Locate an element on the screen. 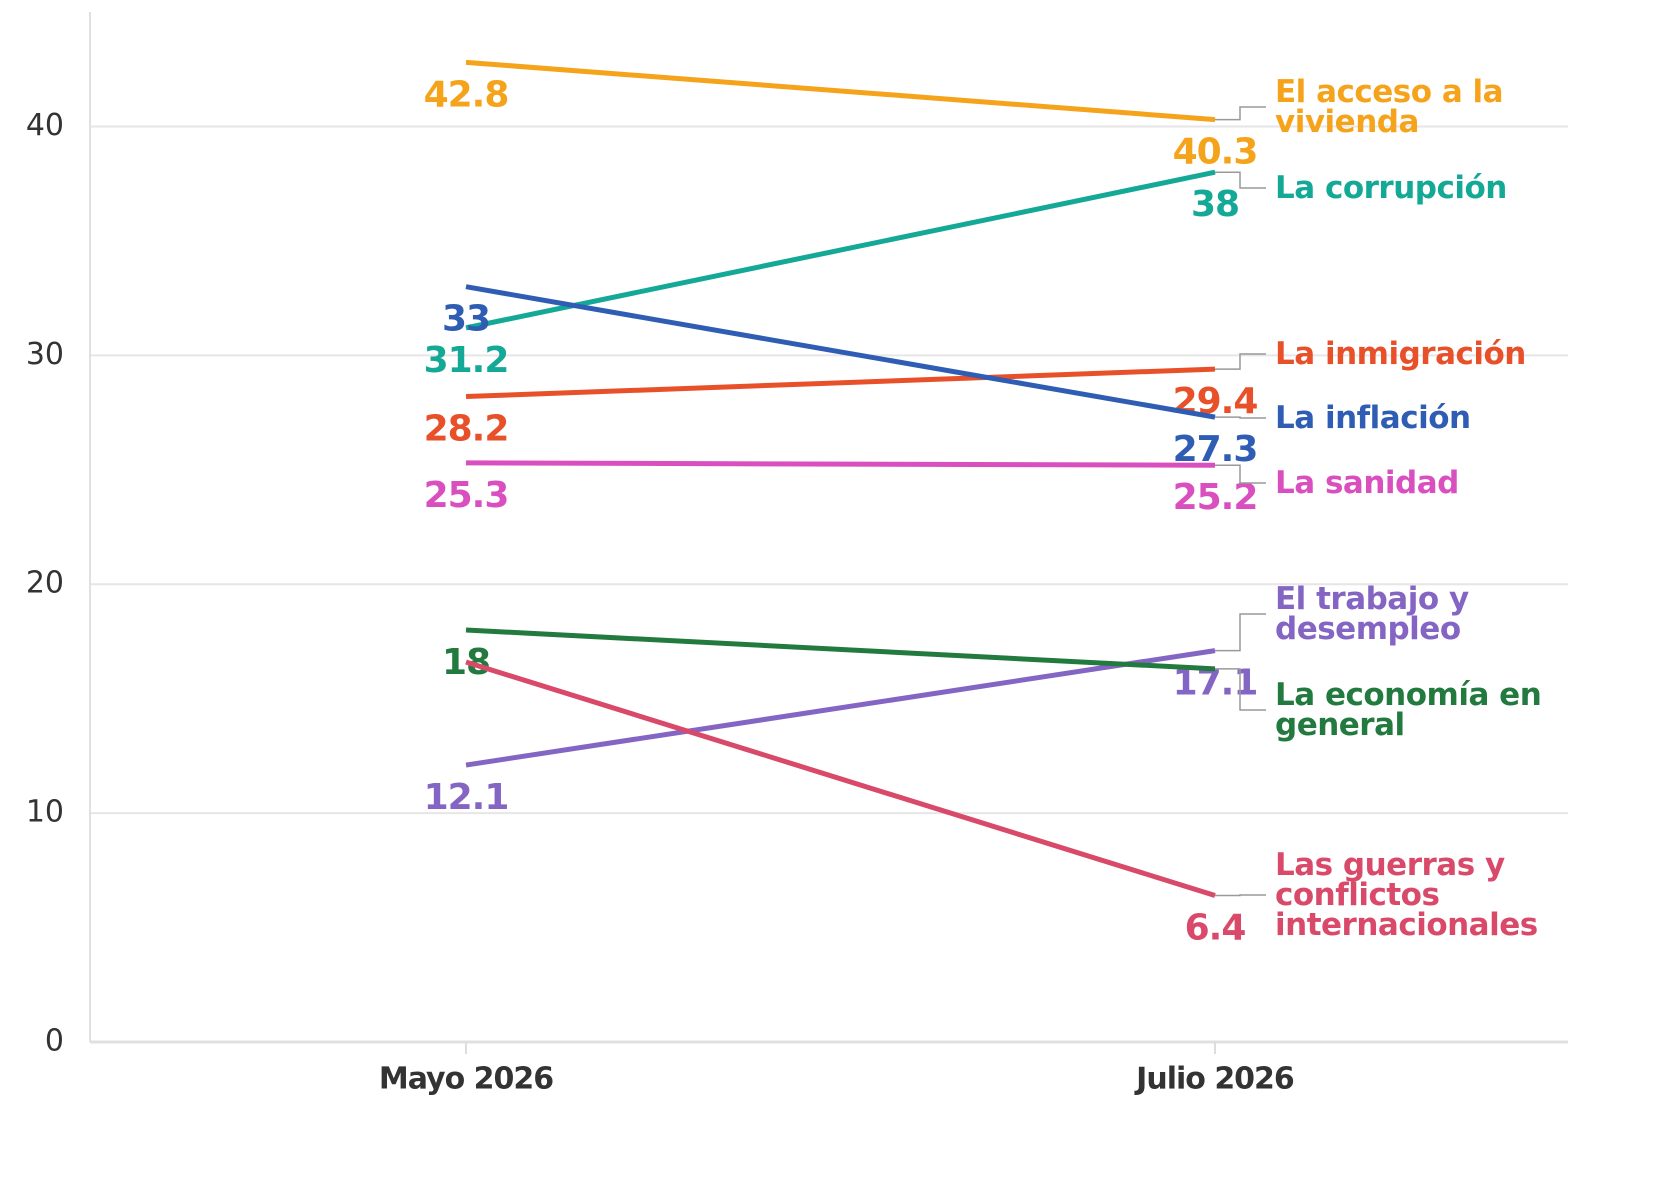 The image size is (1659, 1197). series-label: La corrupción is located at coordinates (1391, 188).